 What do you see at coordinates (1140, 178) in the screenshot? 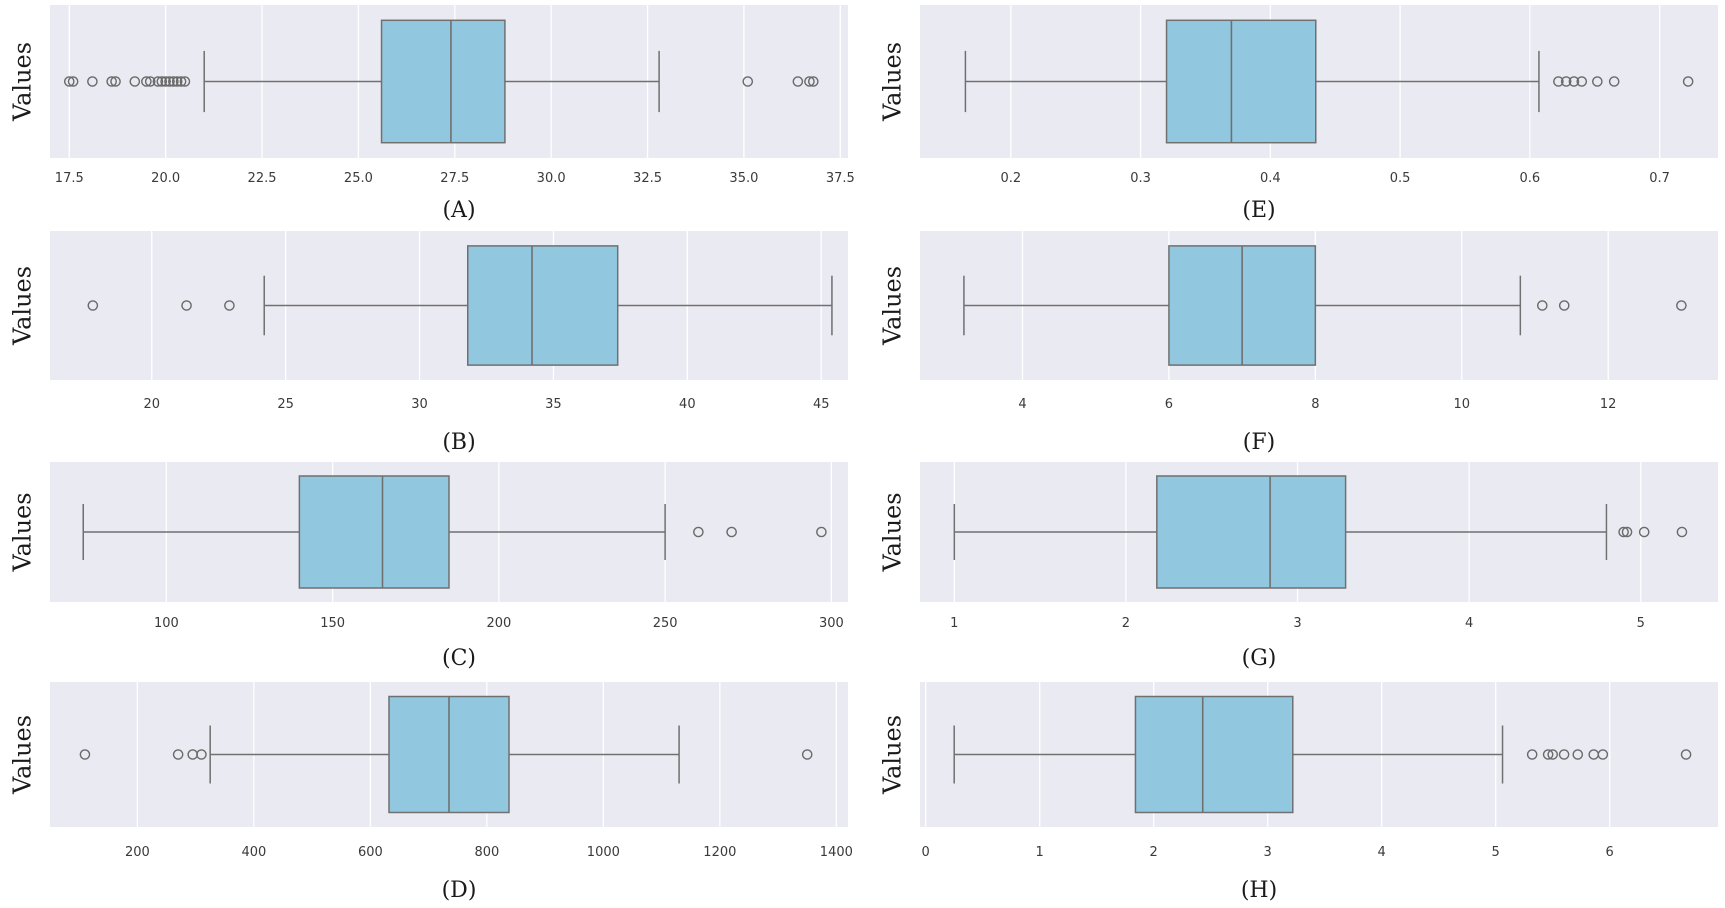
I see `x-tick-label: 0.3` at bounding box center [1140, 178].